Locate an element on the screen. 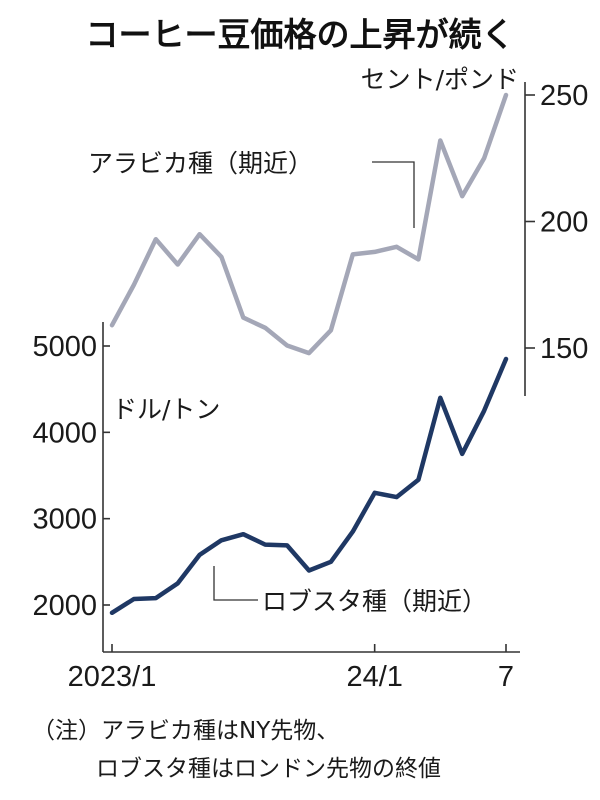 The height and width of the screenshot is (800, 600). right-axis-ticks: 150 200 250 is located at coordinates (556, 222).